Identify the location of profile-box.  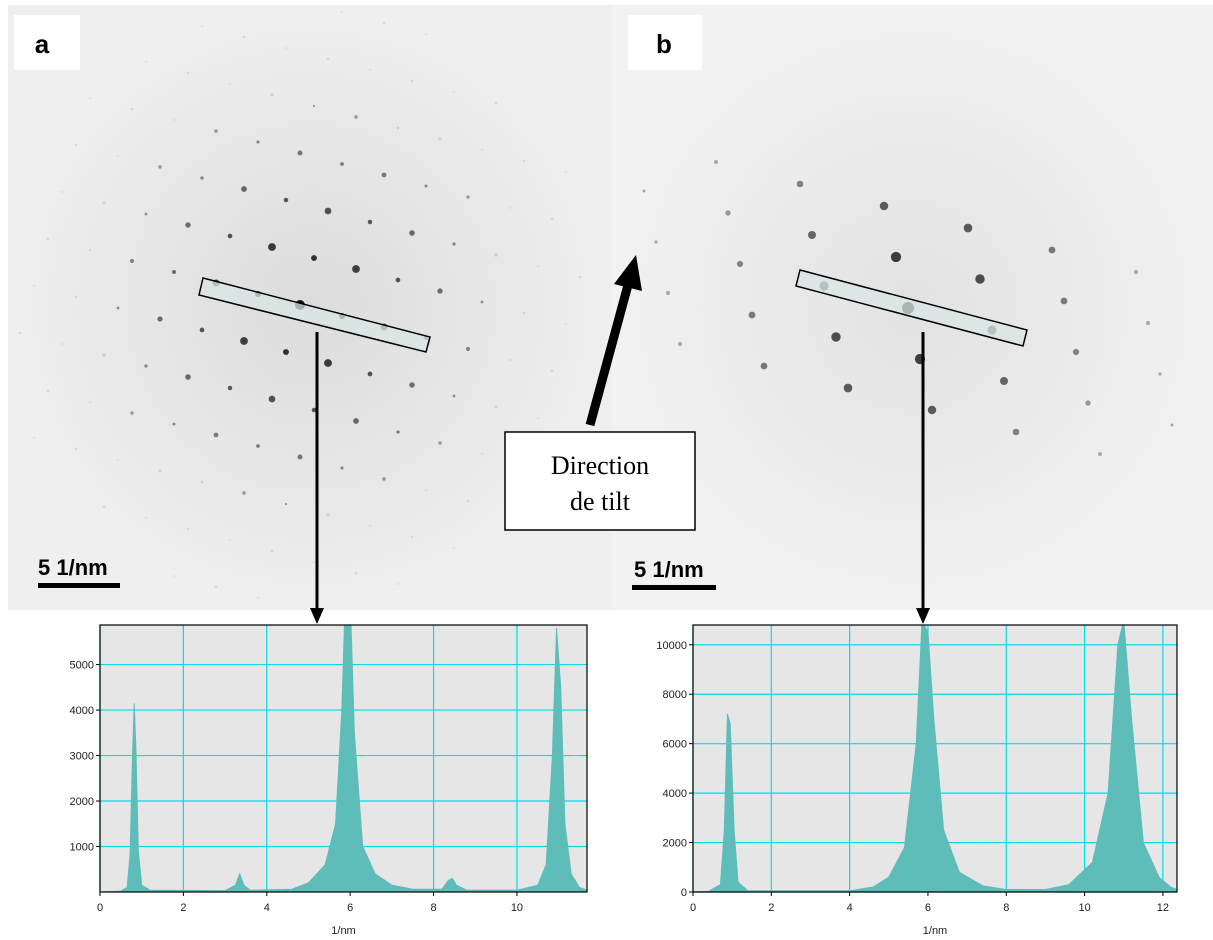
(911, 308).